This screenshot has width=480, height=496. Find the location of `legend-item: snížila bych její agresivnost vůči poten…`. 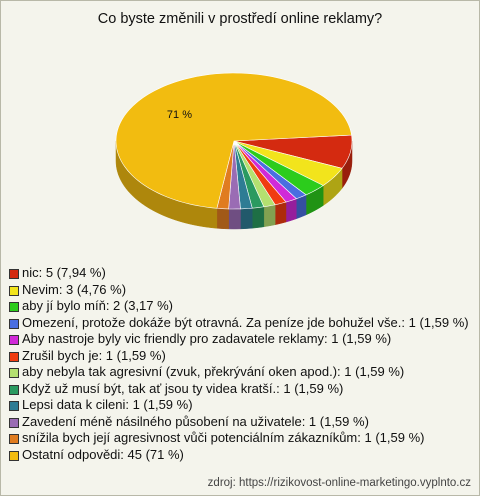

legend-item: snížila bych její agresivnost vůči poten… is located at coordinates (240, 438).